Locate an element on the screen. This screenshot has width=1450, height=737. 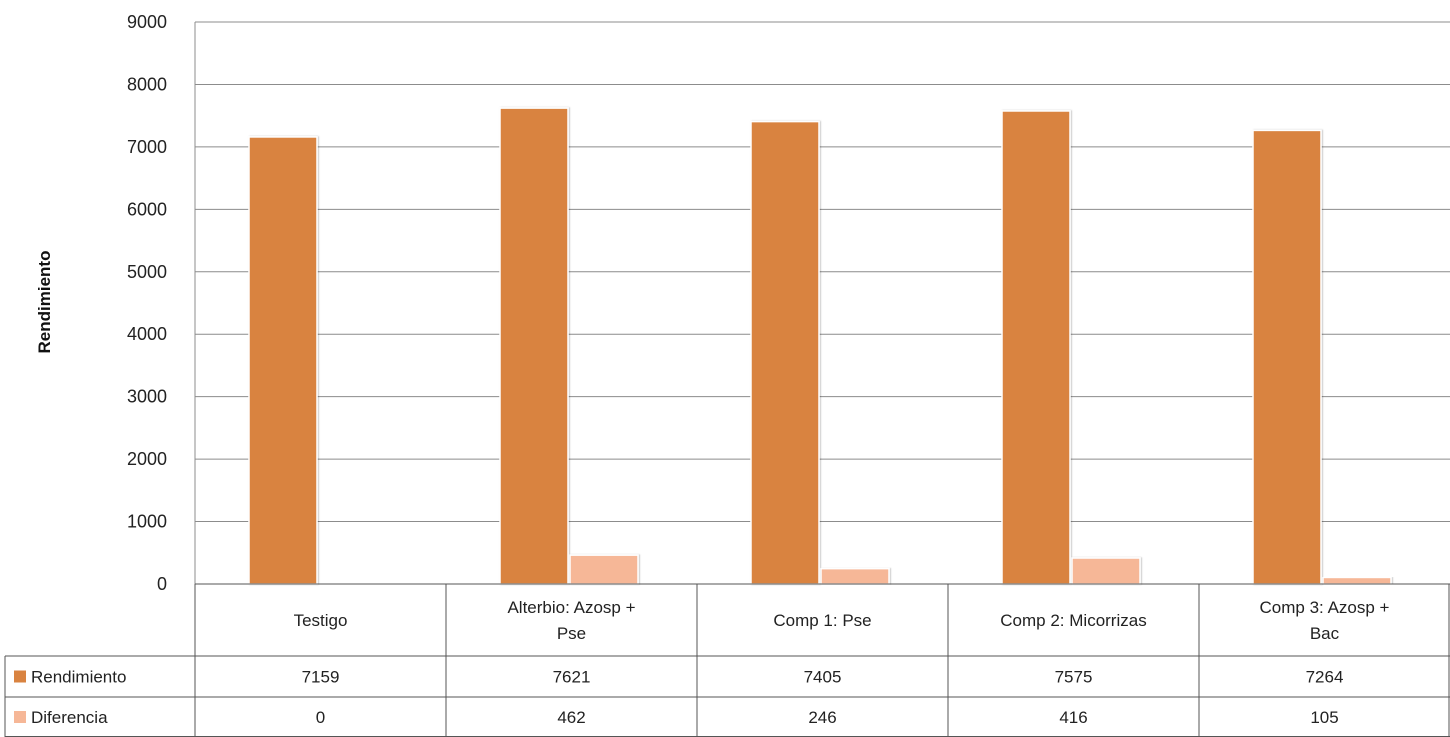
category-label: Comp 3: Azosp + is located at coordinates (1325, 607).